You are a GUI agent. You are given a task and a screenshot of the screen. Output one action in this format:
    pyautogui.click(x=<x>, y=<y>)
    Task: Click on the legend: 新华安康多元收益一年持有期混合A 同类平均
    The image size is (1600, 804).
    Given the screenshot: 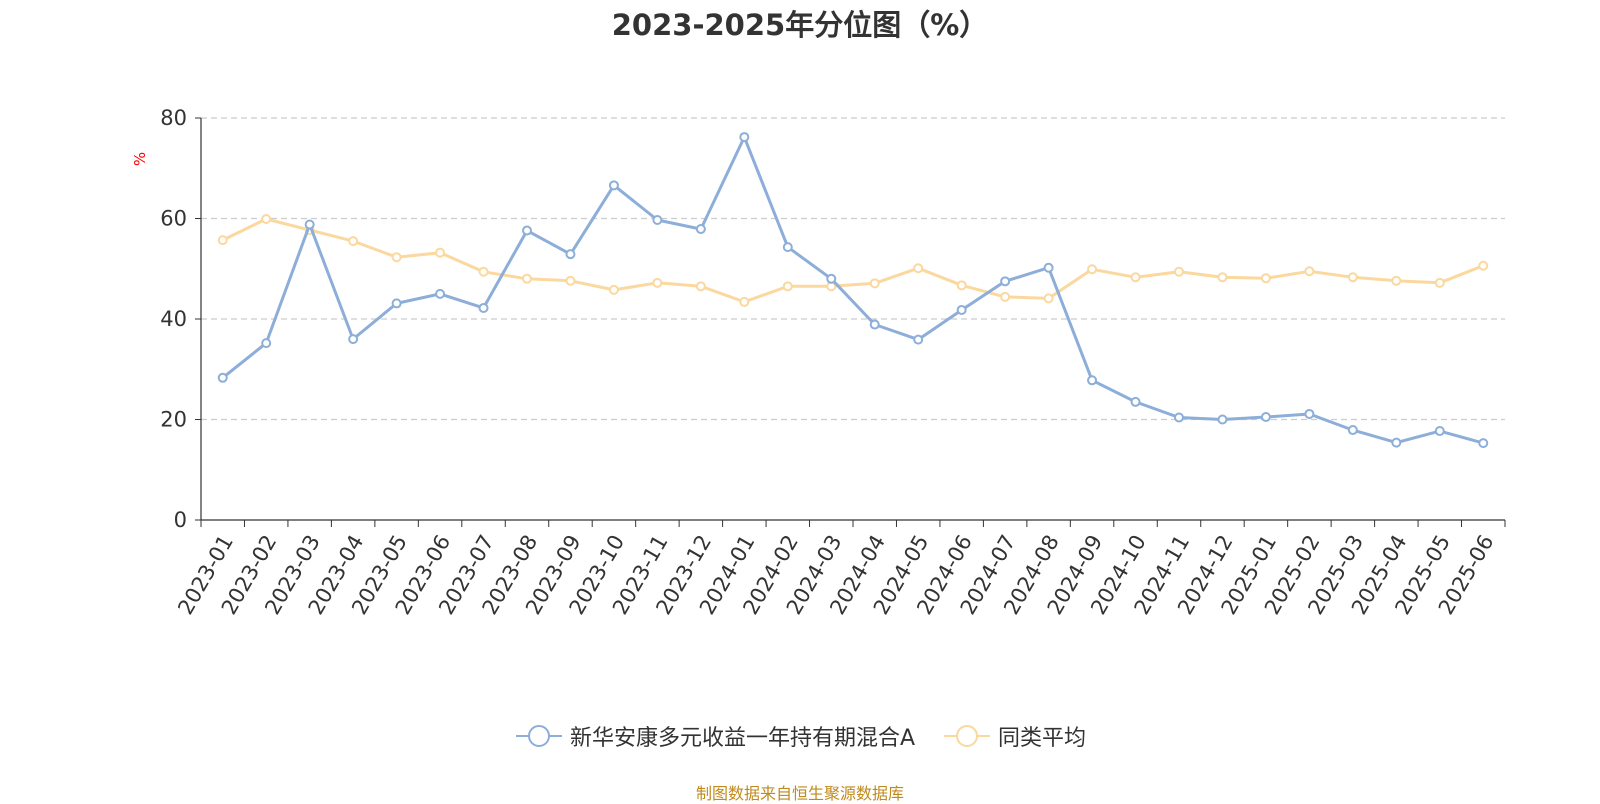 What is the action you would take?
    pyautogui.click(x=800, y=736)
    